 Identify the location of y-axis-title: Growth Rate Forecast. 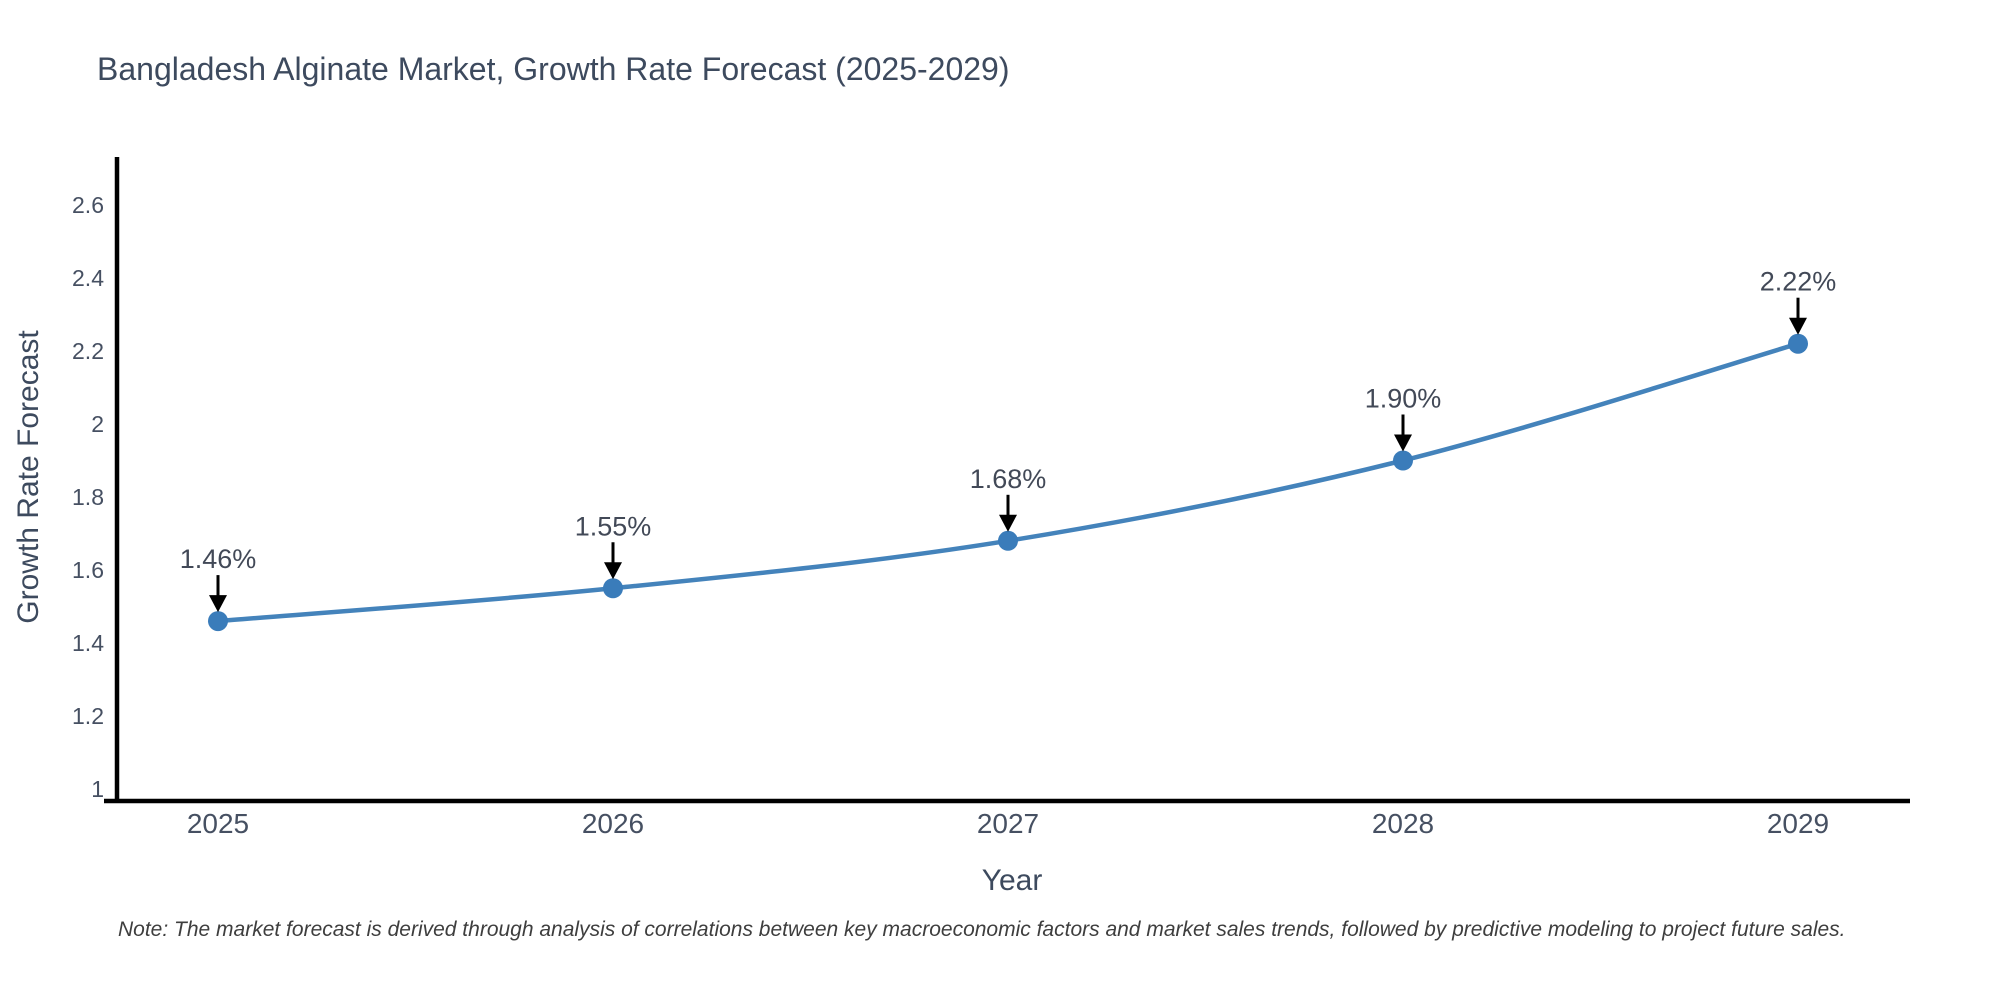
(28, 477).